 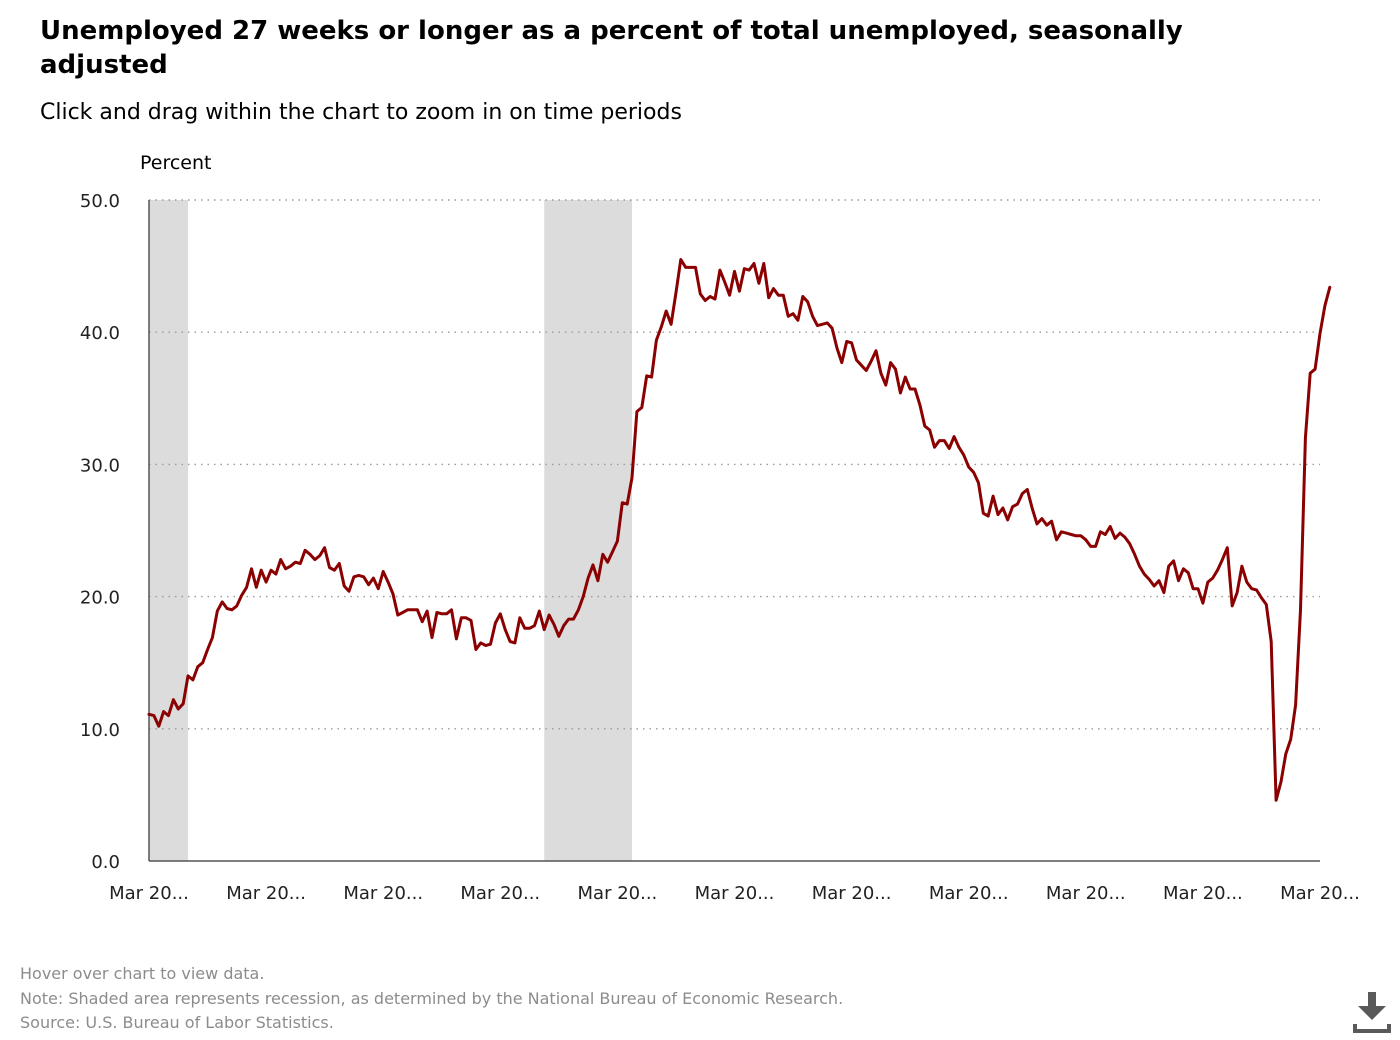 I want to click on y-tick-label: 30.0, so click(x=100, y=465).